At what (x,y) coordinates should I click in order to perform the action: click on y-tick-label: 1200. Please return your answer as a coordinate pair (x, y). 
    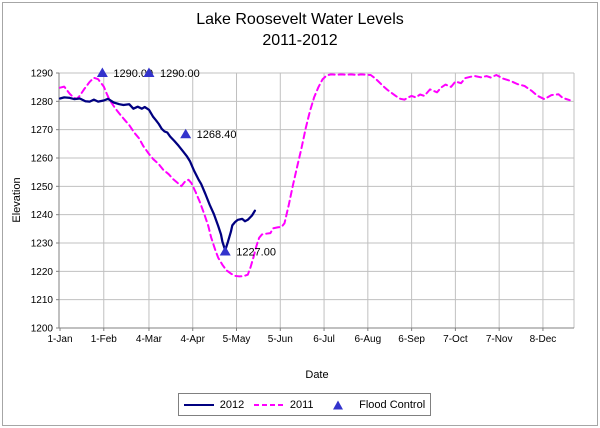
    Looking at the image, I should click on (42, 329).